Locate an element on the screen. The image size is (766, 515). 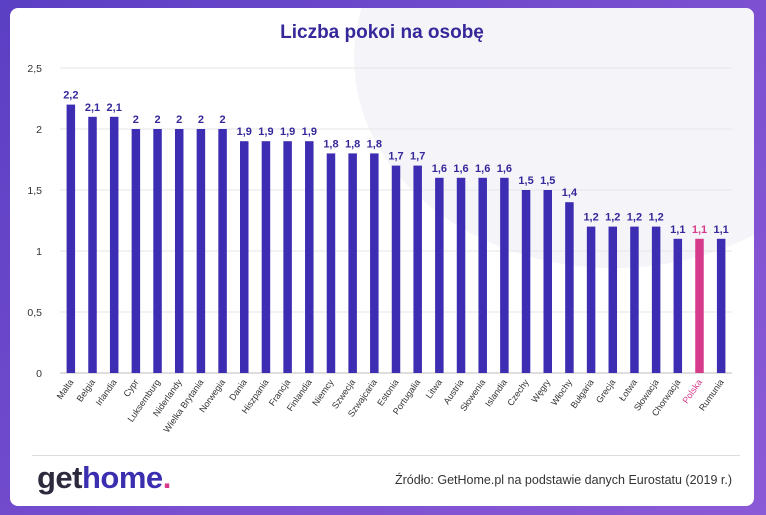
x-tick-label: Belgia is located at coordinates (86, 390).